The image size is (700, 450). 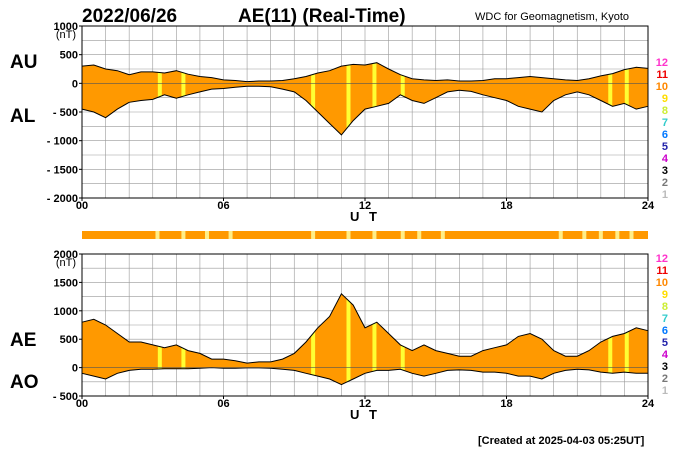 What do you see at coordinates (561, 441) in the screenshot?
I see `created-timestamp: [Created at 2025-04-03 05:25UT]` at bounding box center [561, 441].